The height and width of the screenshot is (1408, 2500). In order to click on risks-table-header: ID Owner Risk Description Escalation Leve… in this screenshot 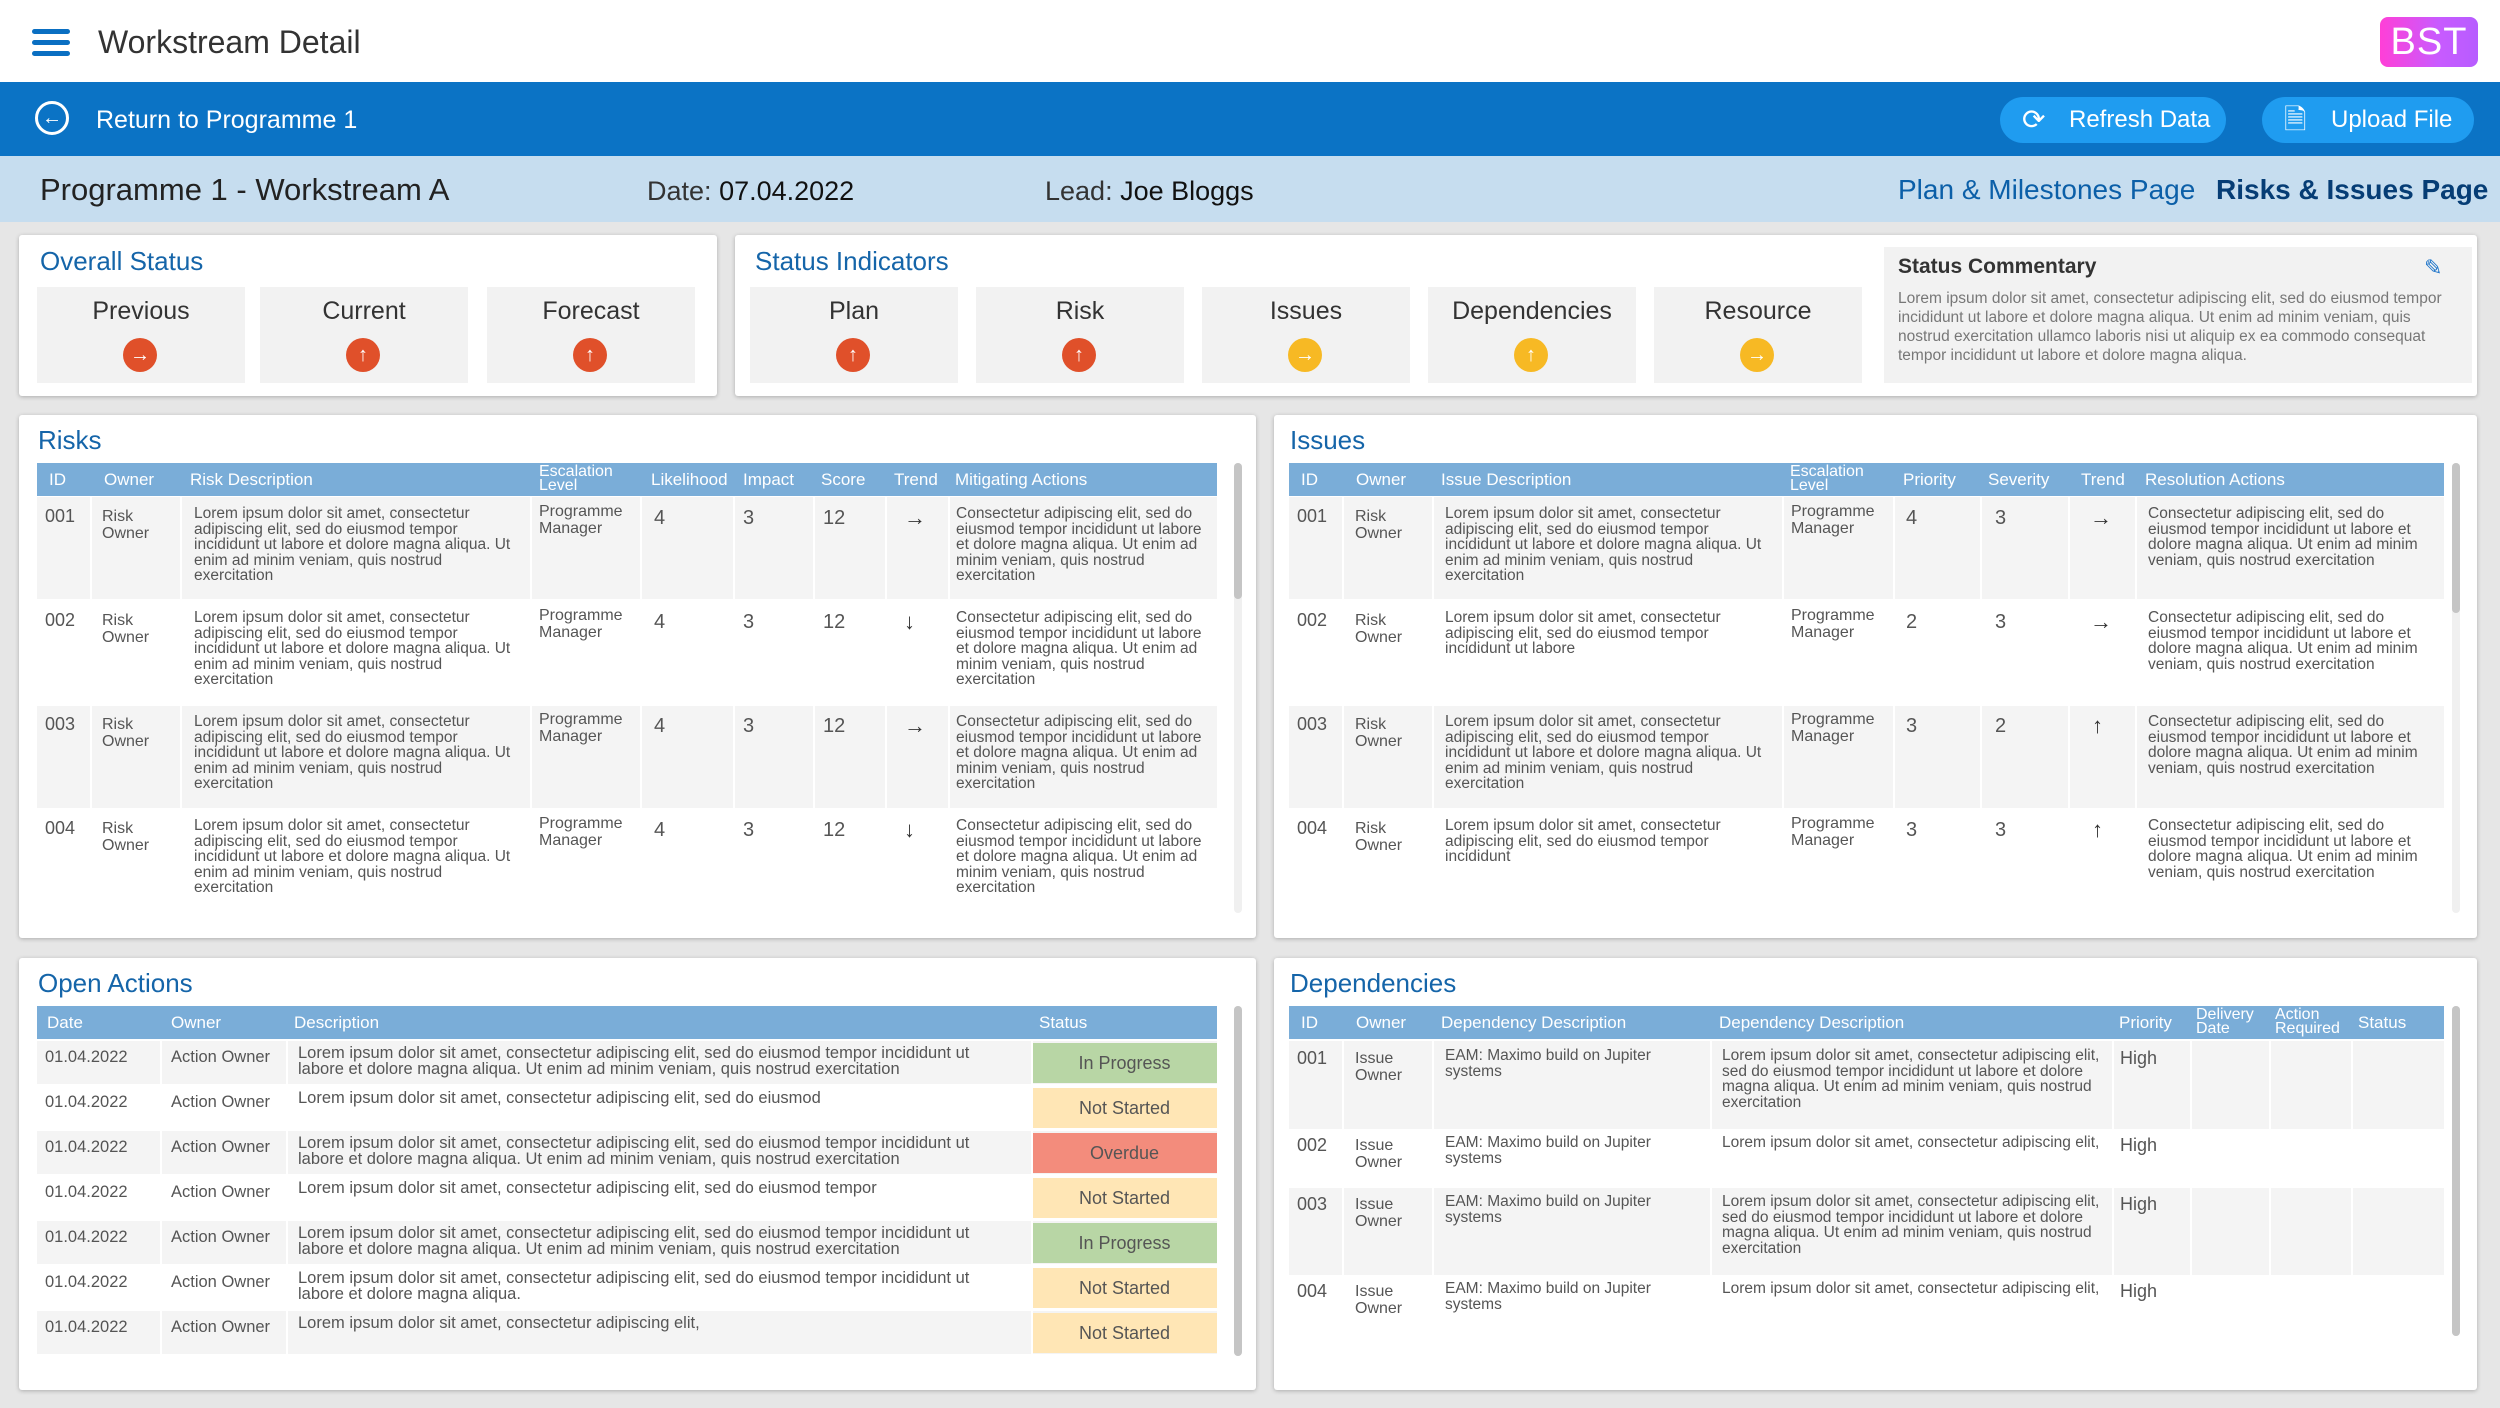, I will do `click(627, 479)`.